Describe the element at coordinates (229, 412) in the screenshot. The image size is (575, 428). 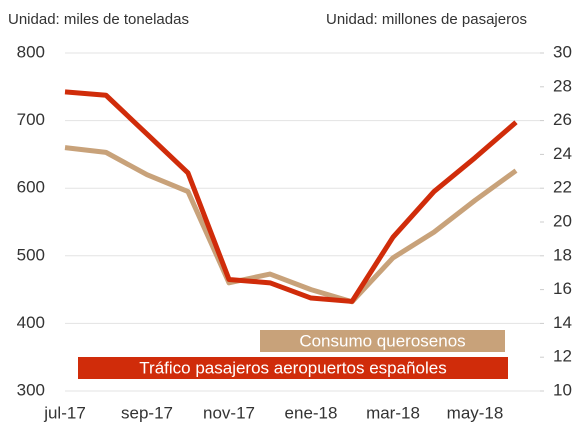
I see `x-tick-label: nov-17` at that location.